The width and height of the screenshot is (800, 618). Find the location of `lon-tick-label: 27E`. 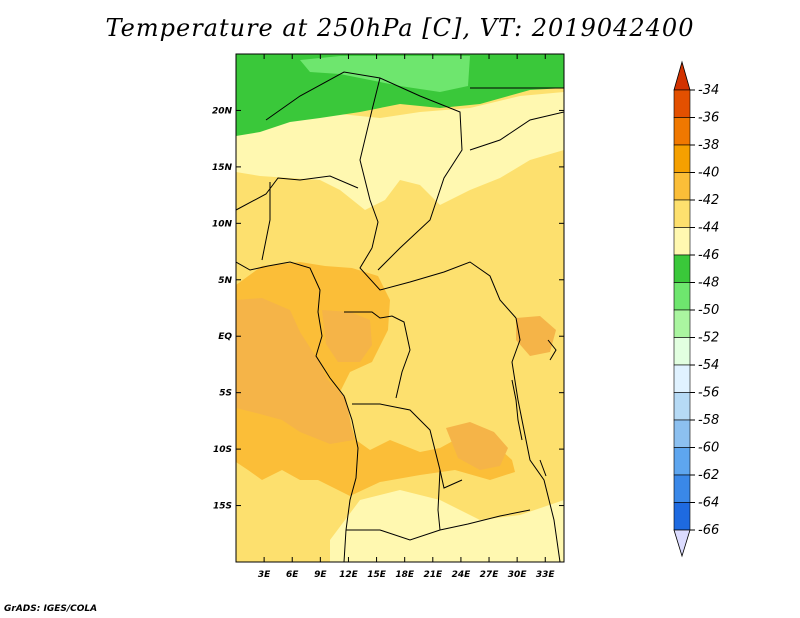

lon-tick-label: 27E is located at coordinates (490, 575).